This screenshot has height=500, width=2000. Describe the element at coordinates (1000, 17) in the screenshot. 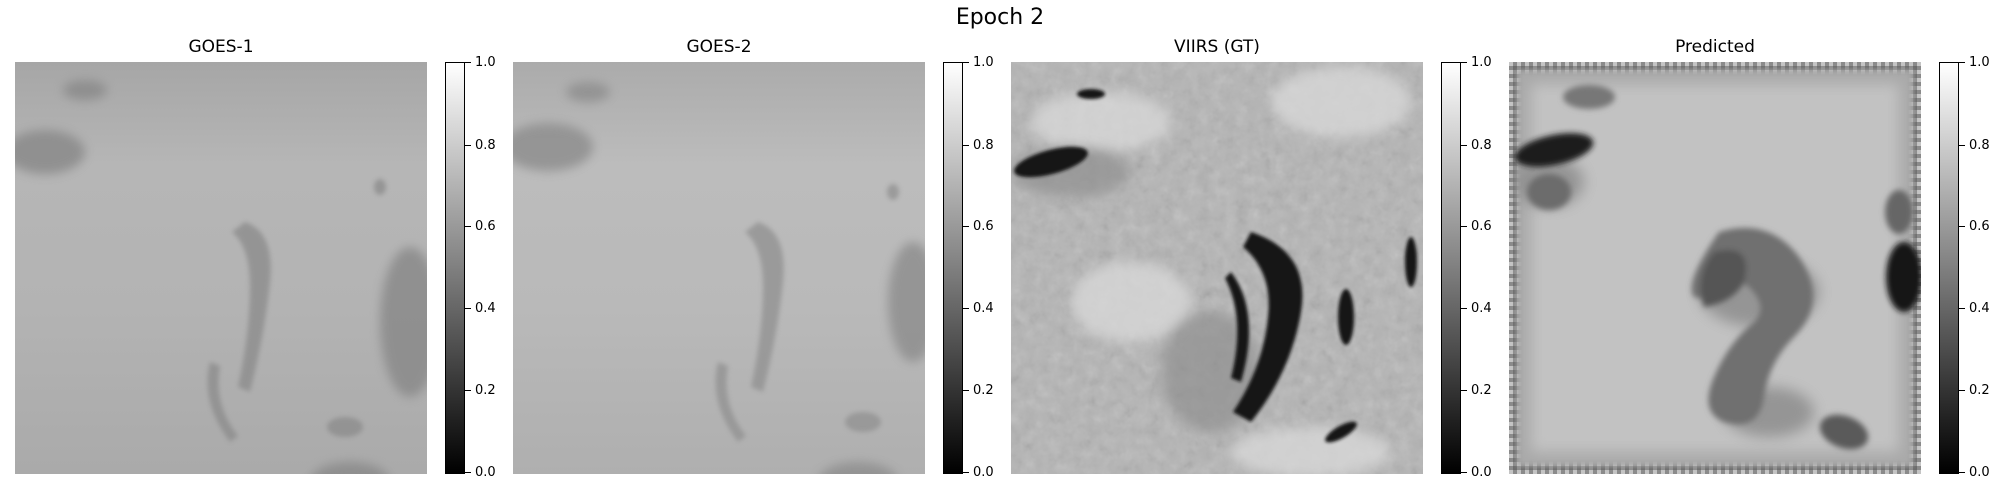

I see `figure-title: Epoch 2` at that location.